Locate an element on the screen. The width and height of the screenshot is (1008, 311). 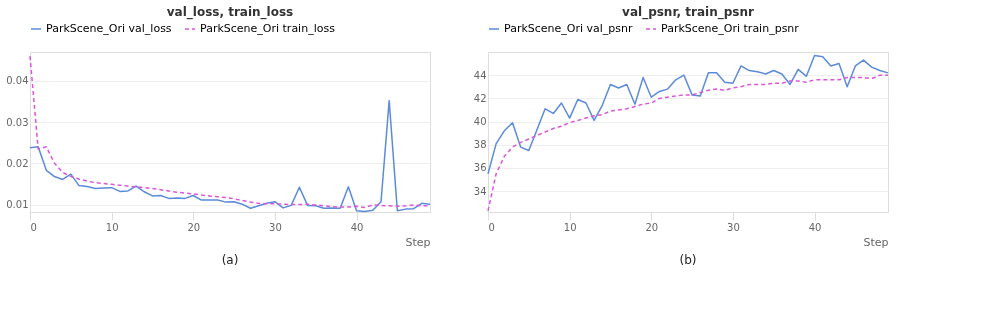
y-tick-label: 0.04 is located at coordinates (17, 81).